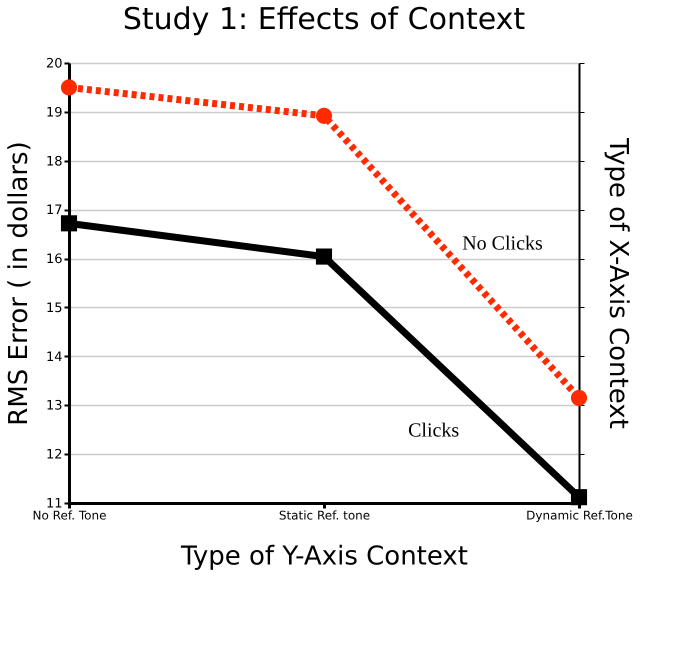 The width and height of the screenshot is (693, 649). What do you see at coordinates (54, 260) in the screenshot?
I see `y-tick-label: 16` at bounding box center [54, 260].